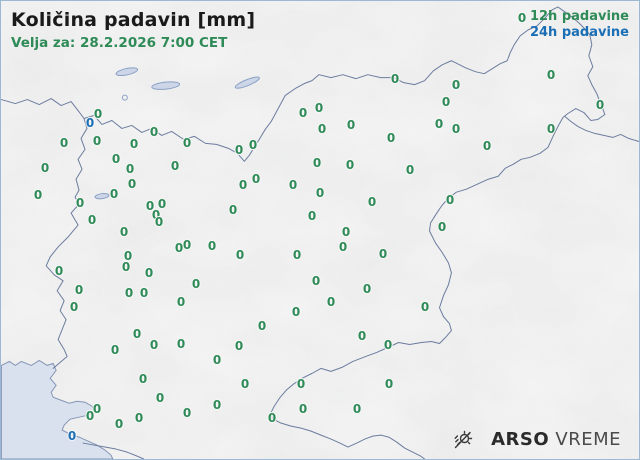 This screenshot has height=460, width=640. Describe the element at coordinates (588, 439) in the screenshot. I see `brand-vreme: VREME` at that location.